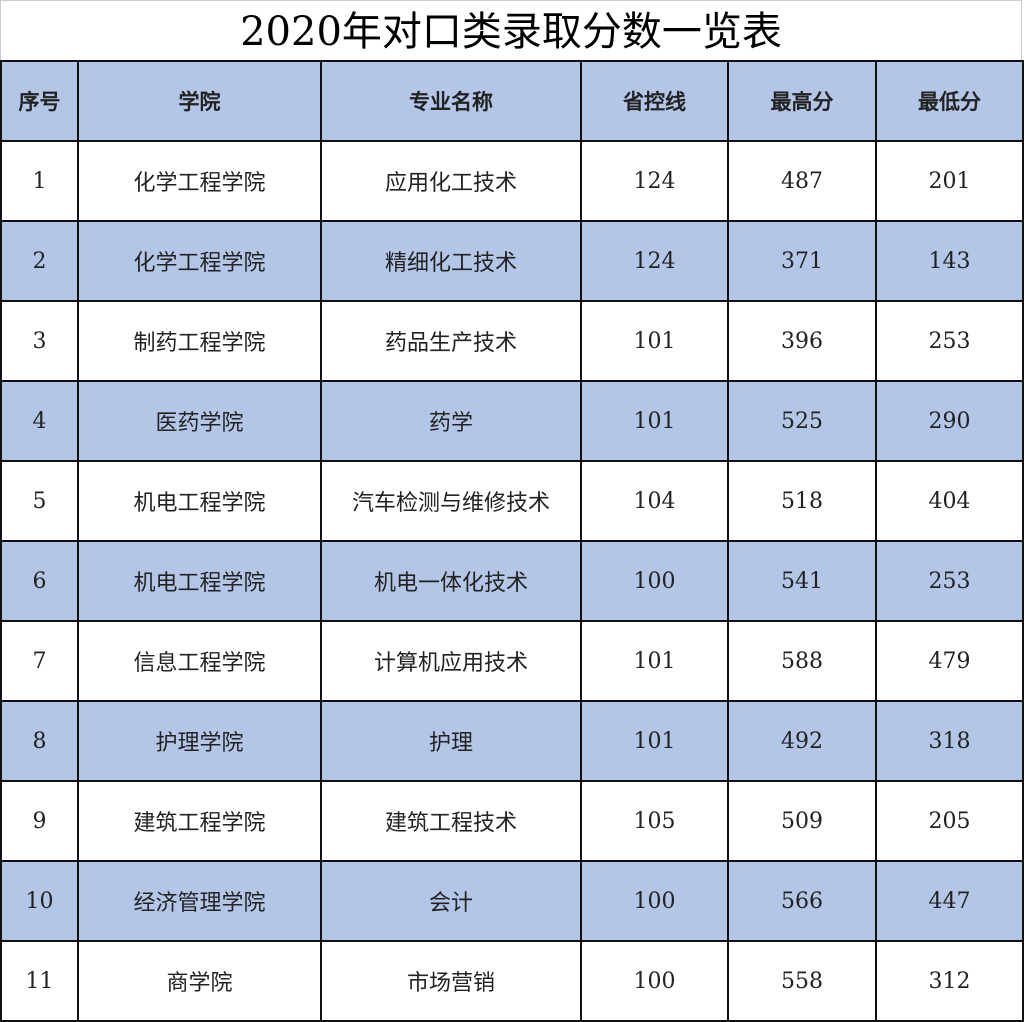 Image resolution: width=1024 pixels, height=1022 pixels. What do you see at coordinates (39, 501) in the screenshot?
I see `index-cell: 5` at bounding box center [39, 501].